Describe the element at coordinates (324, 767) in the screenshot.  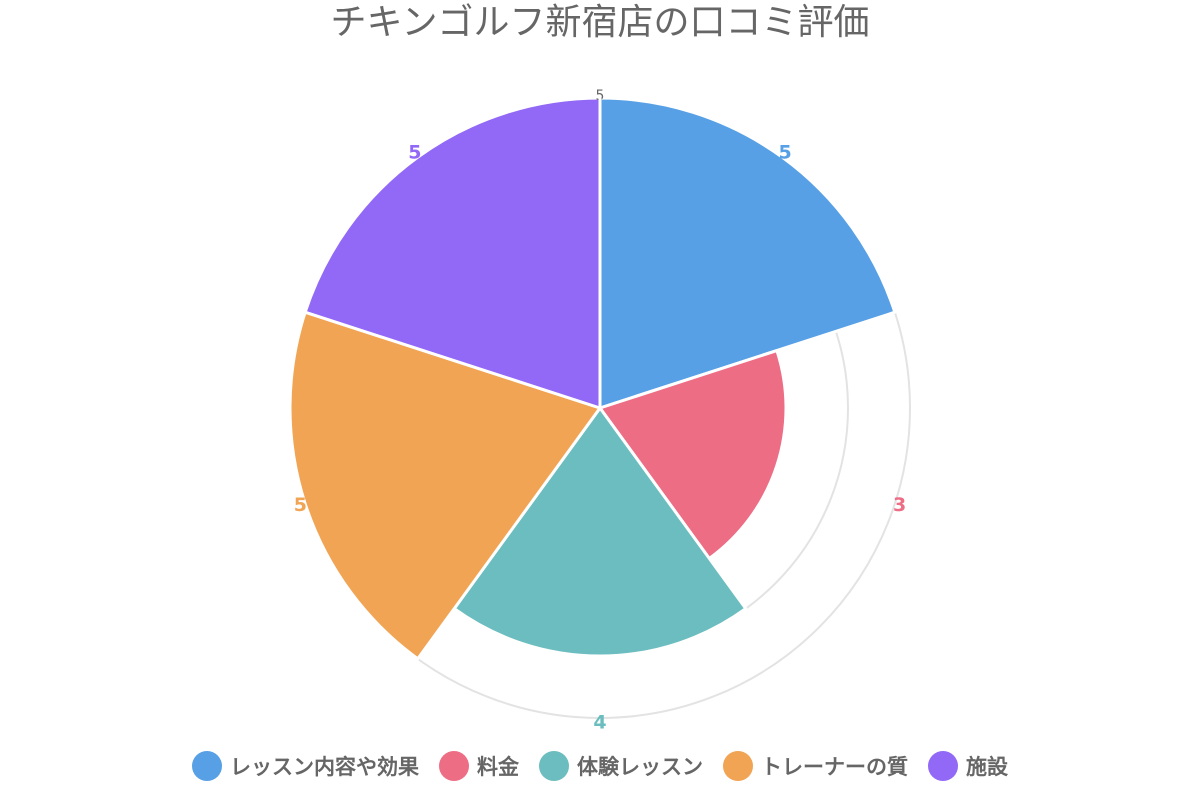
I see `legend-label-1: レッスン内容や効果` at that location.